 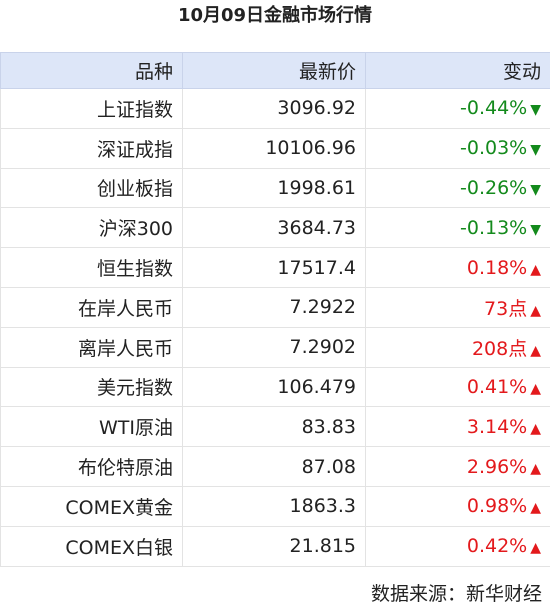 I want to click on change-cell: 0.41% ▲, so click(x=457, y=387).